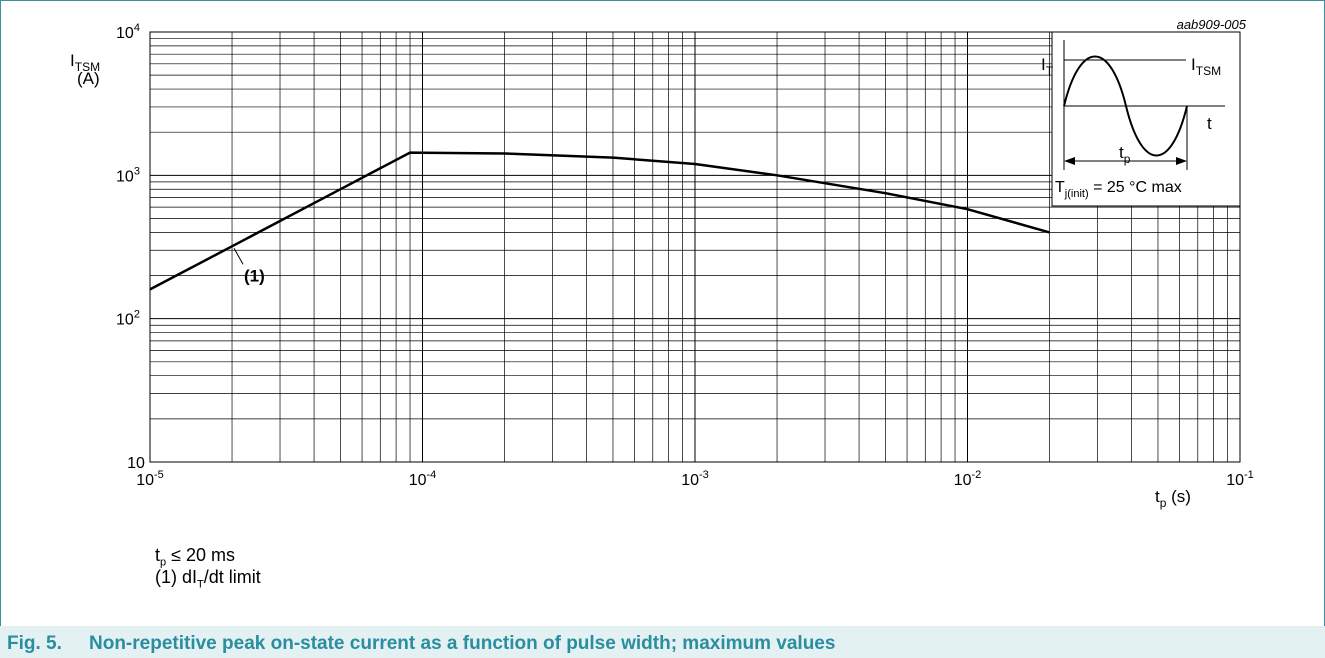  Describe the element at coordinates (128, 32) in the screenshot. I see `y-tick-label: 10⁴` at that location.